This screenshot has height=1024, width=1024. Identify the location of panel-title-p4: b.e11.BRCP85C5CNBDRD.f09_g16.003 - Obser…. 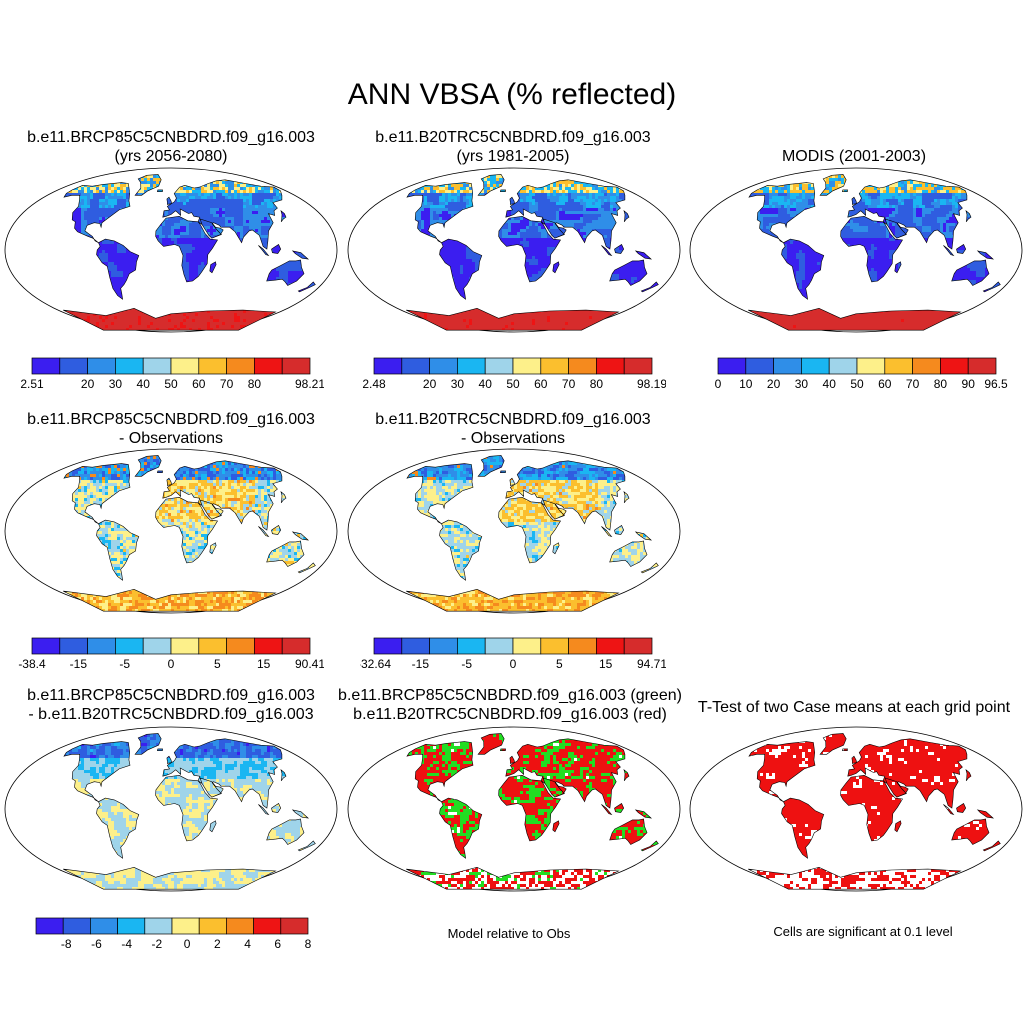
(171, 429).